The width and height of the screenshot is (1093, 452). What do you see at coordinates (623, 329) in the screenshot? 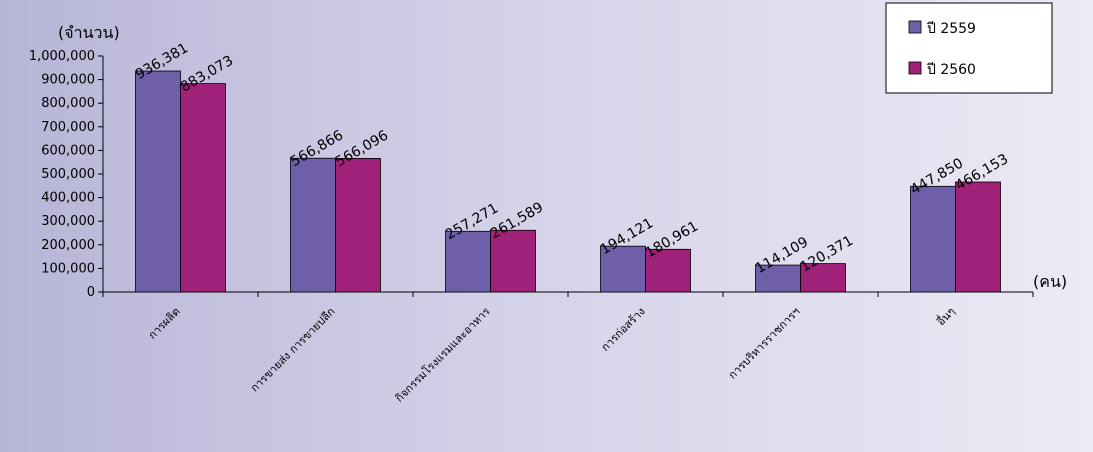
I see `x-tick-label: การก่อสร้าง` at bounding box center [623, 329].